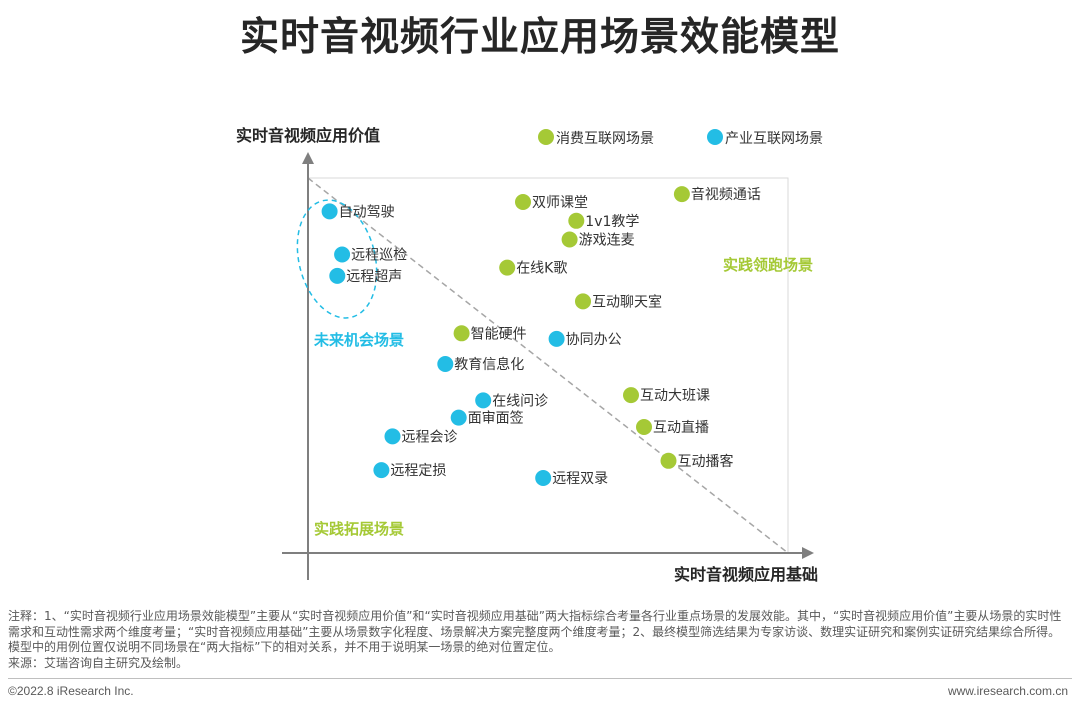 This screenshot has width=1080, height=710. I want to click on data-point-label: 1v1教学, so click(612, 222).